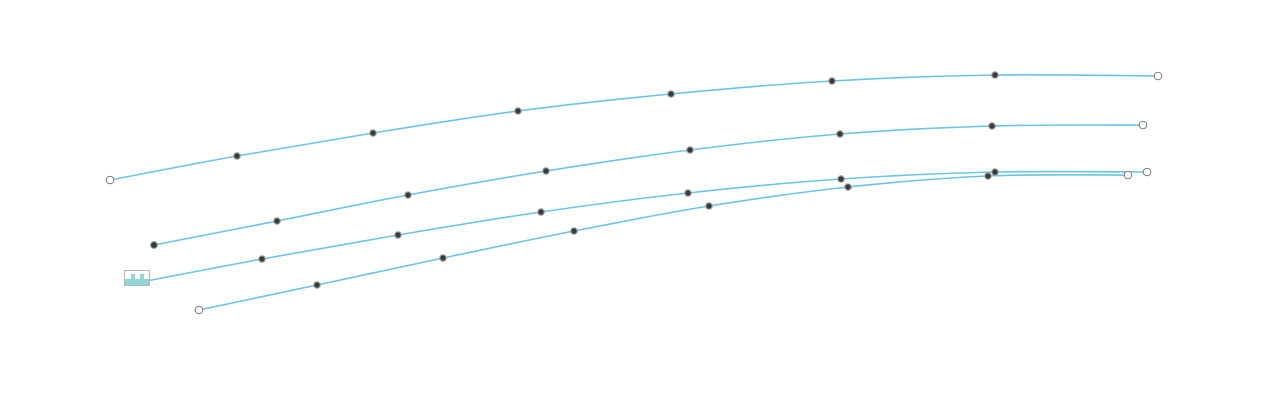 This screenshot has height=410, width=1270. What do you see at coordinates (199, 310) in the screenshot?
I see `curve-4-start-point` at bounding box center [199, 310].